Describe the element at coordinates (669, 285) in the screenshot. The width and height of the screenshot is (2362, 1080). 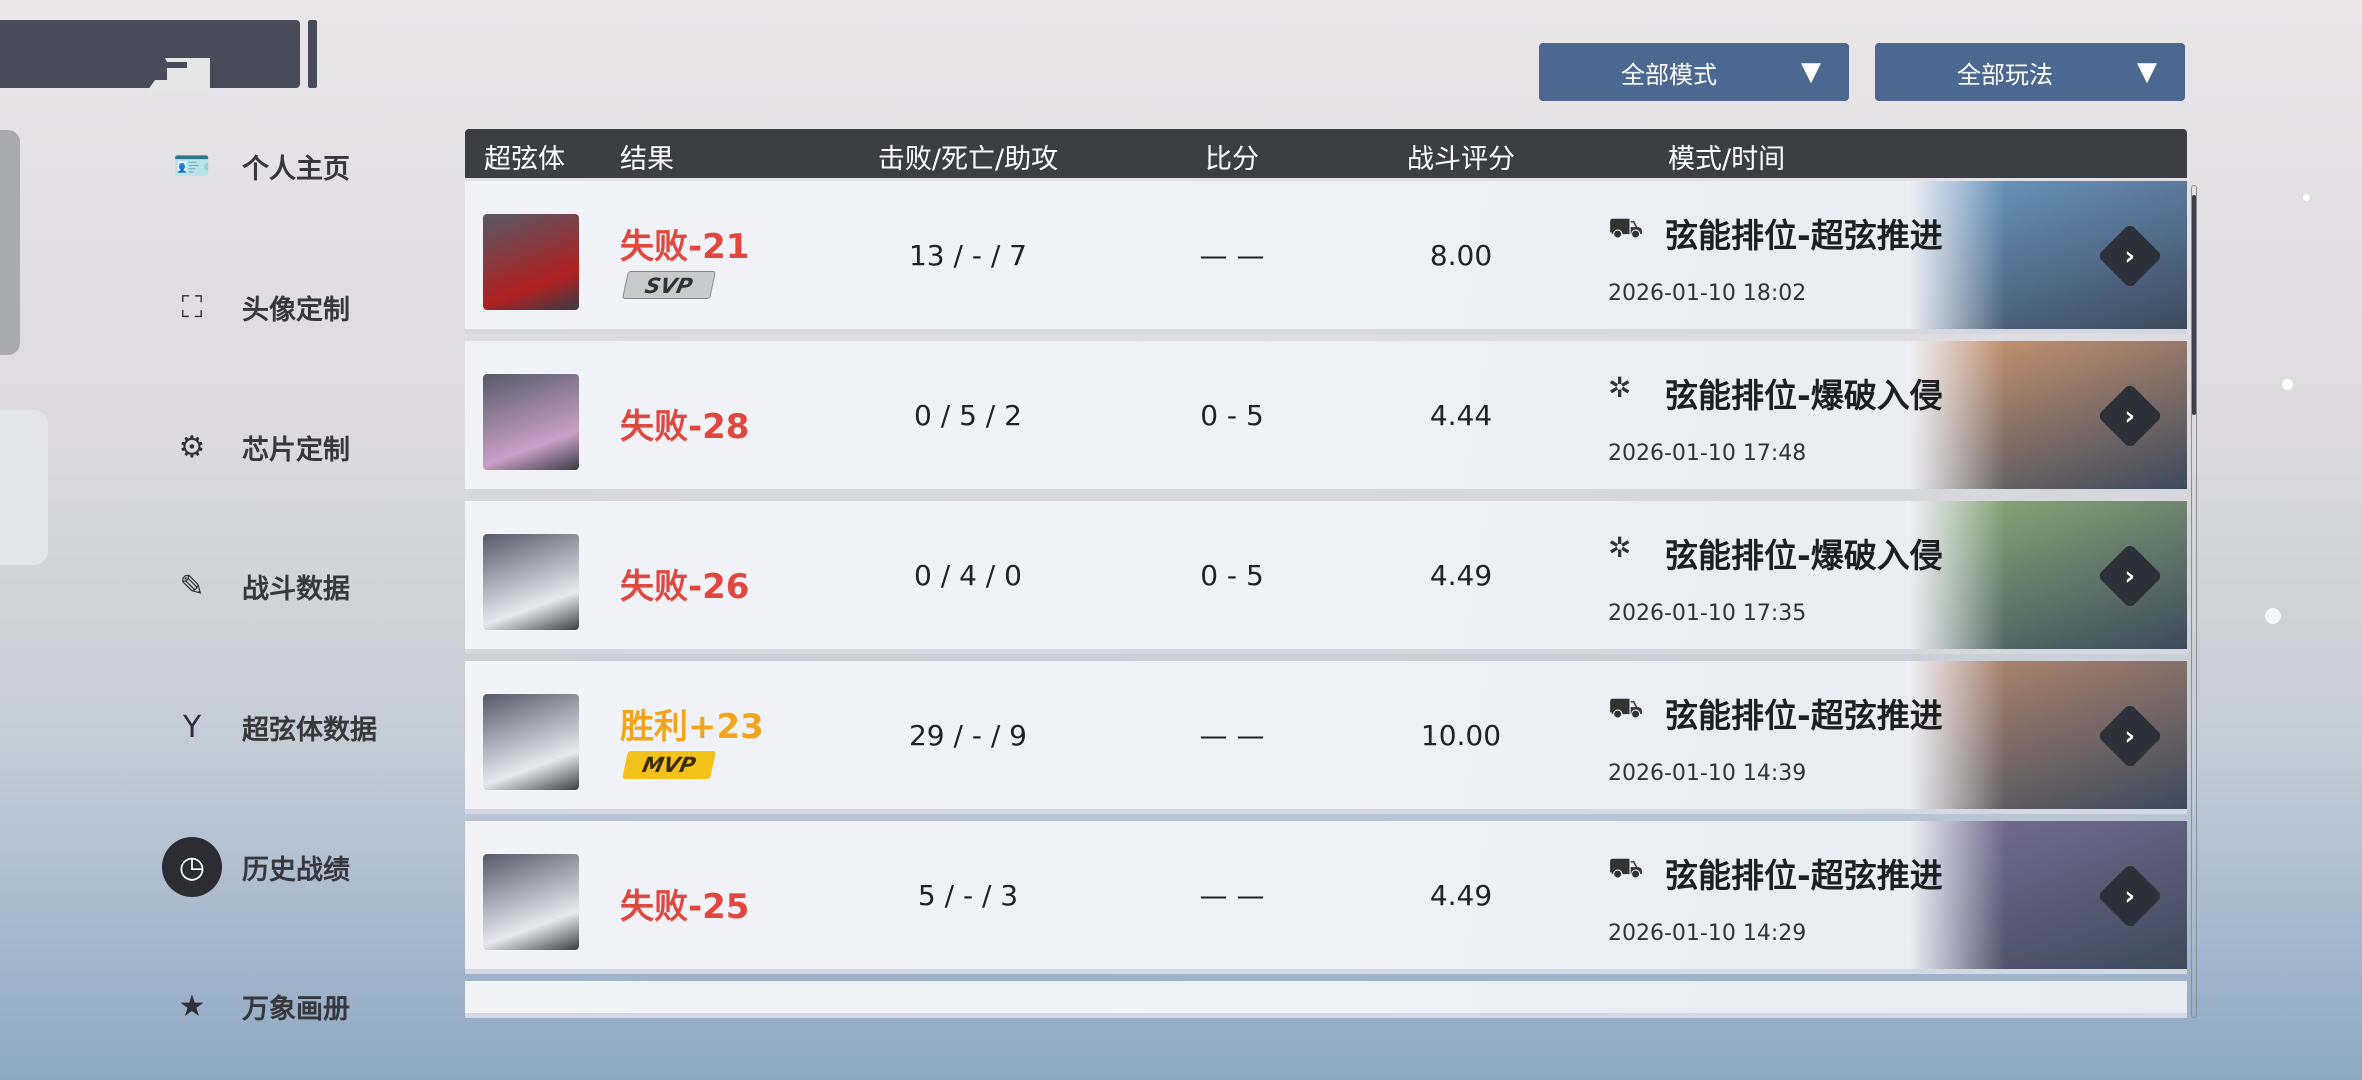
I see `badge: SVP` at that location.